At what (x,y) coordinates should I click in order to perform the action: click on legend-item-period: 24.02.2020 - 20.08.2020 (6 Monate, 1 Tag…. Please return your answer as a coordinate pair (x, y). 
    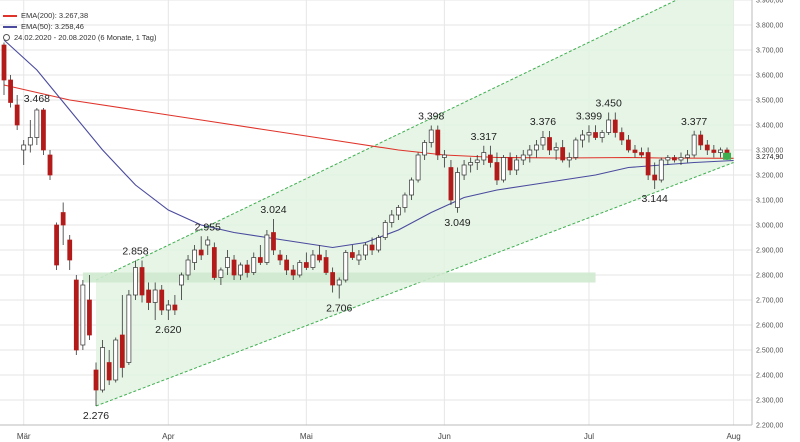
    Looking at the image, I should click on (79, 37).